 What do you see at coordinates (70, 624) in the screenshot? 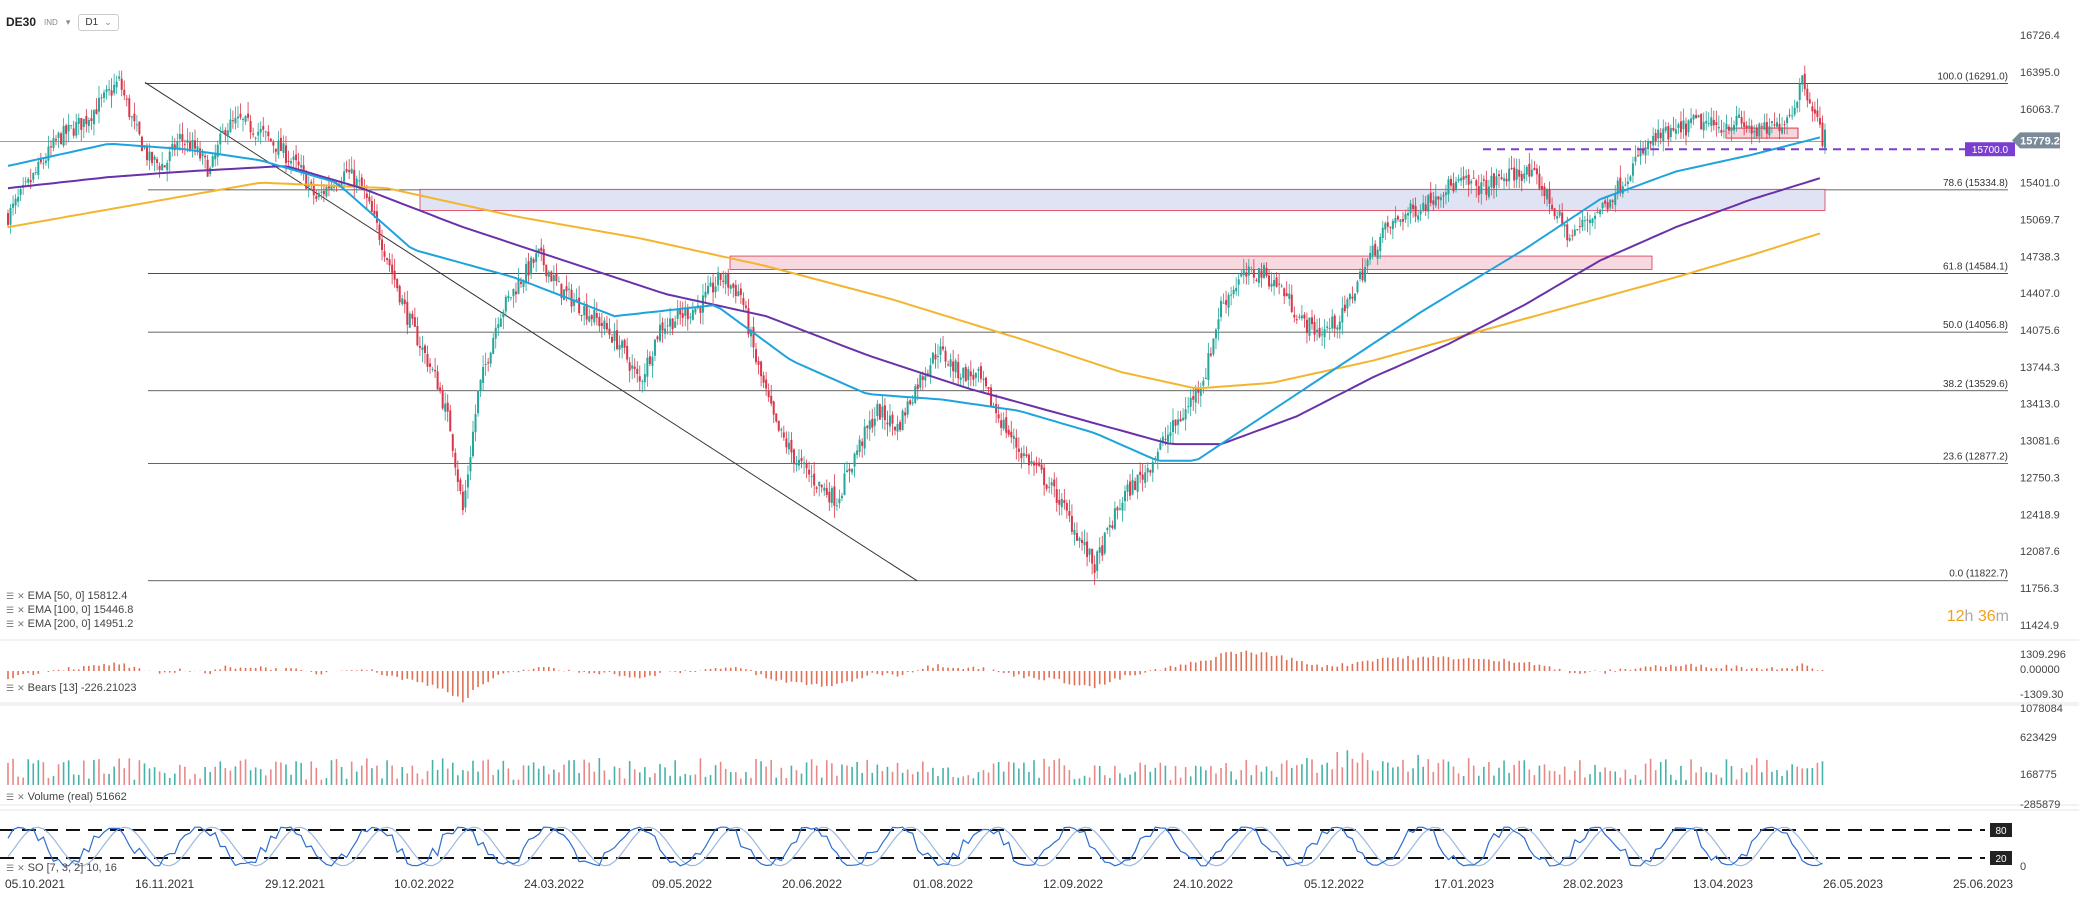
I see `legend-ema200: ☰ ✕ EMA [200, 0] 14951.2` at bounding box center [70, 624].